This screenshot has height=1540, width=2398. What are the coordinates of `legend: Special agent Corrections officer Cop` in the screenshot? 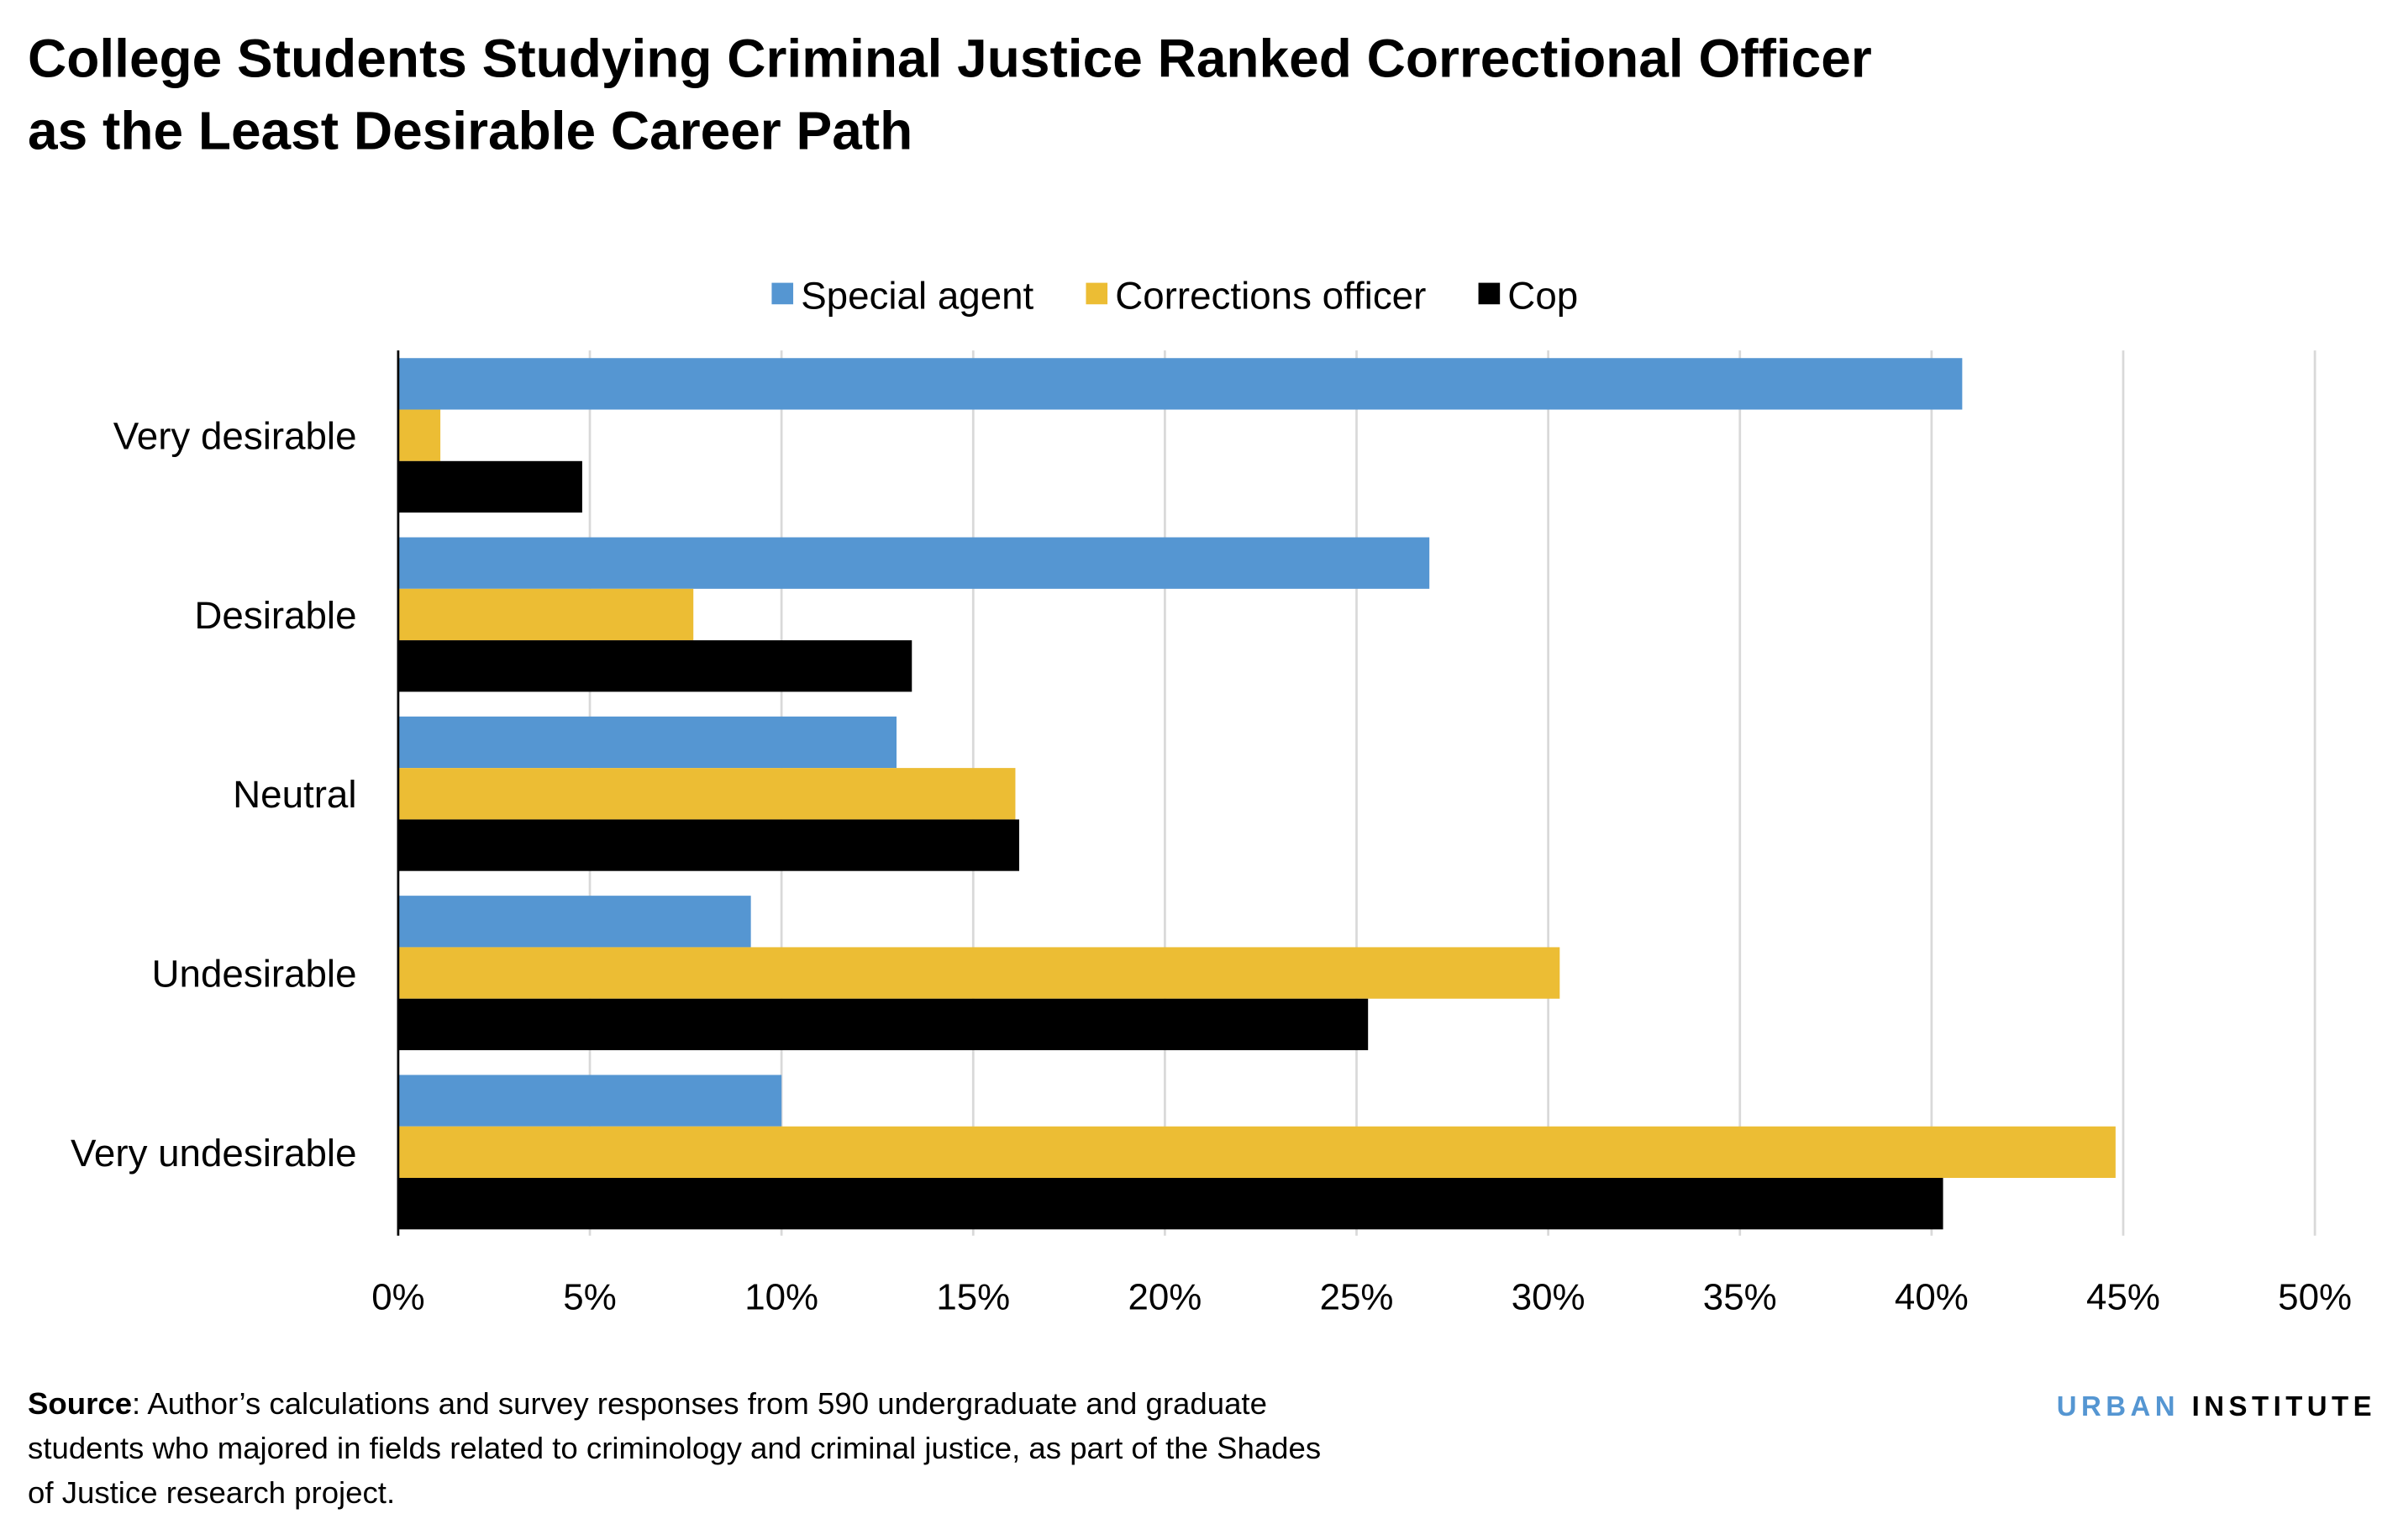 It's located at (1174, 296).